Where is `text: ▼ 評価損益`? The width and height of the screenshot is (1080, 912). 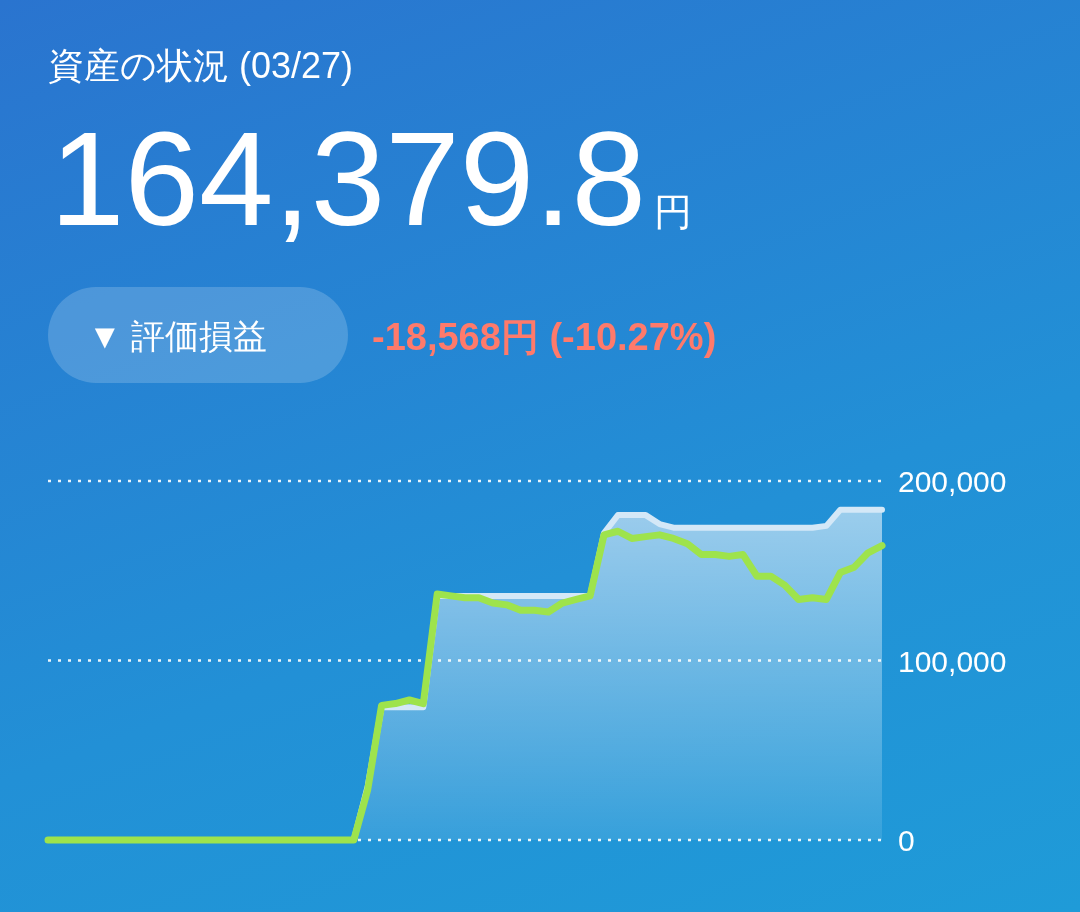
text: ▼ 評価損益 is located at coordinates (178, 336).